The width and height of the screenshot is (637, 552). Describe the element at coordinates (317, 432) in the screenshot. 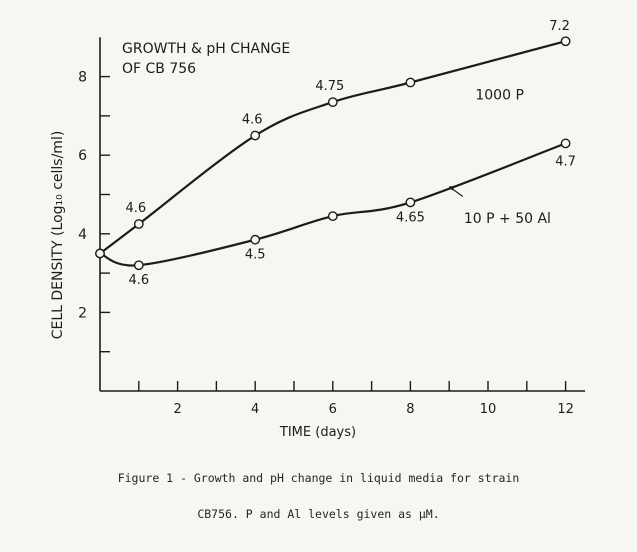

I see `x-axis-label: TIME (days)` at that location.